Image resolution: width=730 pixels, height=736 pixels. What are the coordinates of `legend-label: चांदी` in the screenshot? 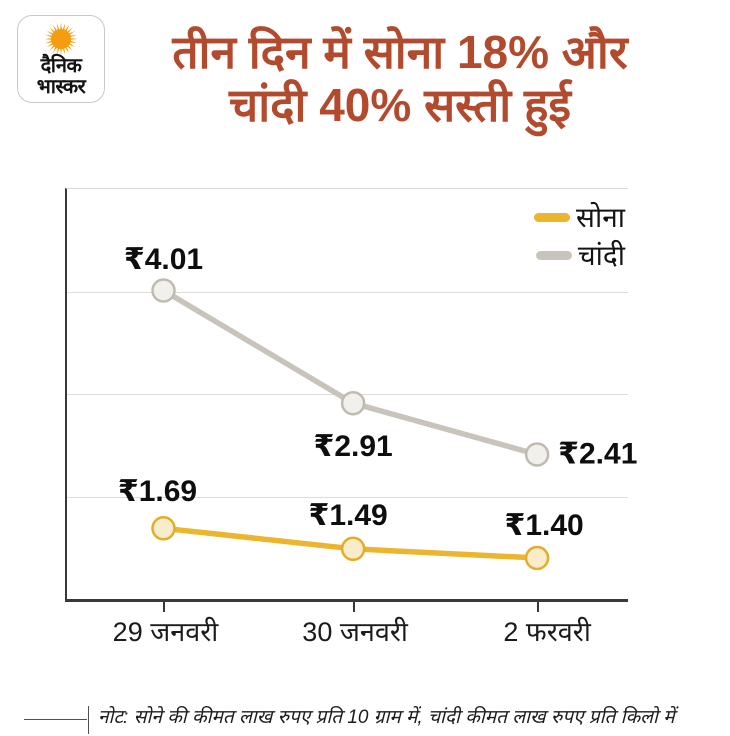 It's located at (601, 255).